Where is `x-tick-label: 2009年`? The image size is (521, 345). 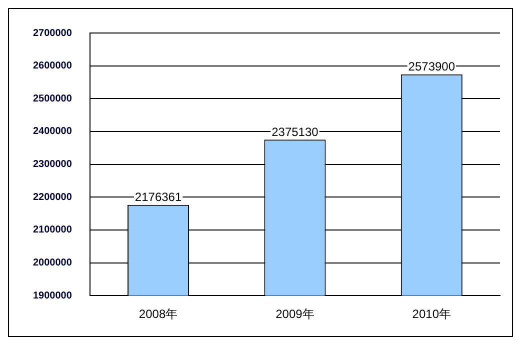
x-tick-label: 2009年 is located at coordinates (295, 314).